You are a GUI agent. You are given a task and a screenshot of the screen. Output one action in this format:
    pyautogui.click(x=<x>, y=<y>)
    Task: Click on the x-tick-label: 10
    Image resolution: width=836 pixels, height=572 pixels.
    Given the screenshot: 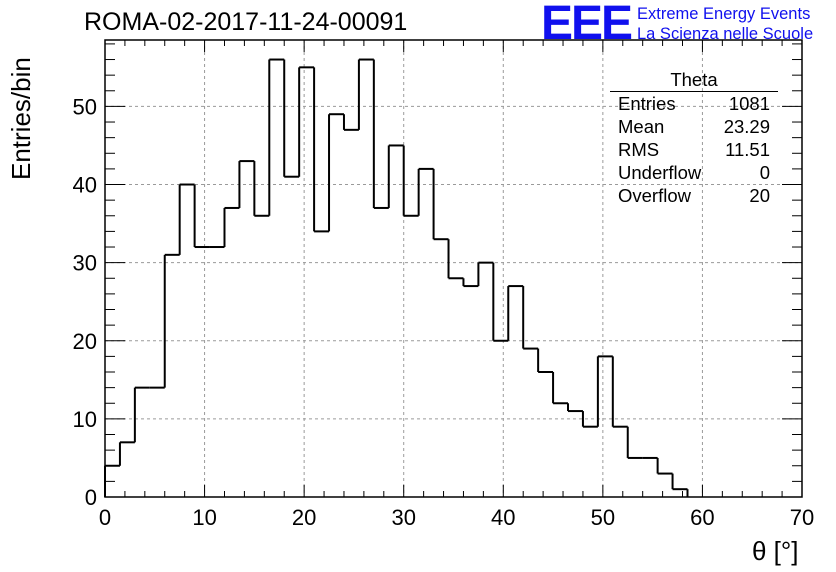 What is the action you would take?
    pyautogui.click(x=204, y=517)
    